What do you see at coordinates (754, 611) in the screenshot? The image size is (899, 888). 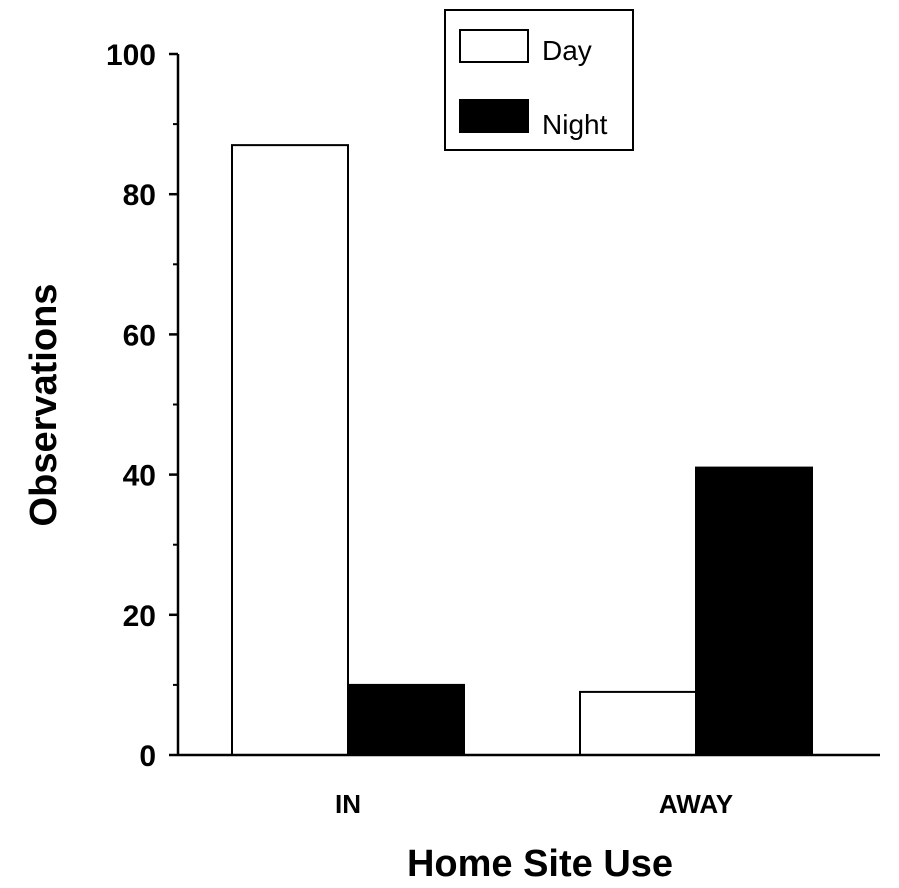 I see `bar-night-away` at bounding box center [754, 611].